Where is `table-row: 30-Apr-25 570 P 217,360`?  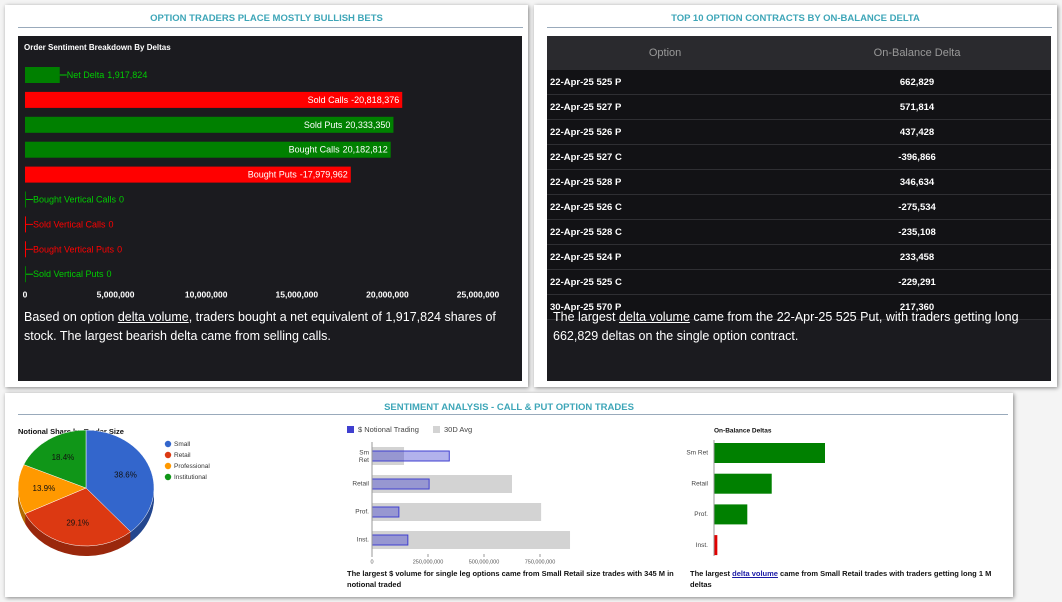
table-row: 30-Apr-25 570 P 217,360 is located at coordinates (799, 307).